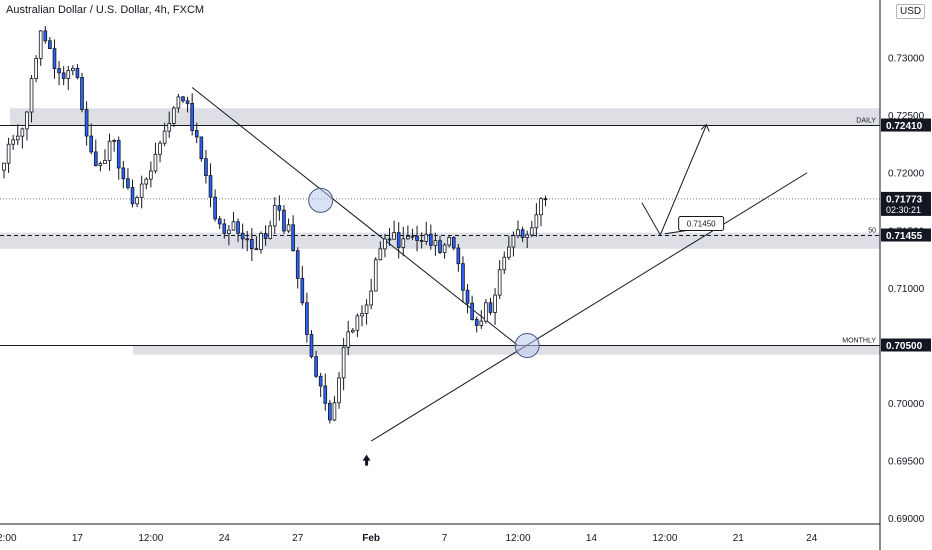 This screenshot has width=932, height=550. Describe the element at coordinates (701, 224) in the screenshot. I see `target-callout` at that location.